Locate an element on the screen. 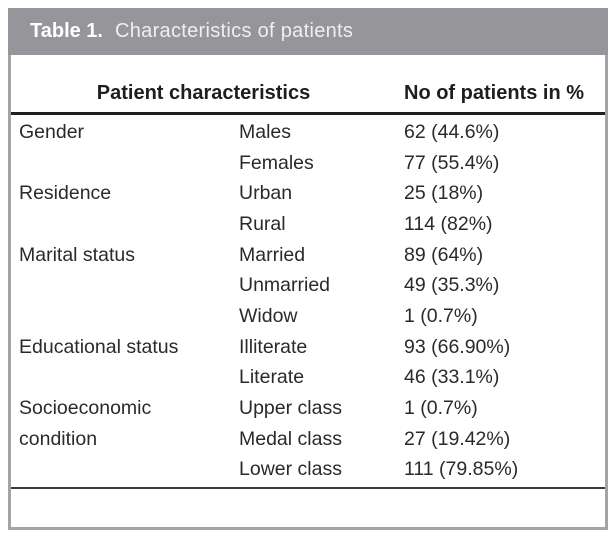 The image size is (615, 540). row-subcategory: Rural is located at coordinates (262, 223).